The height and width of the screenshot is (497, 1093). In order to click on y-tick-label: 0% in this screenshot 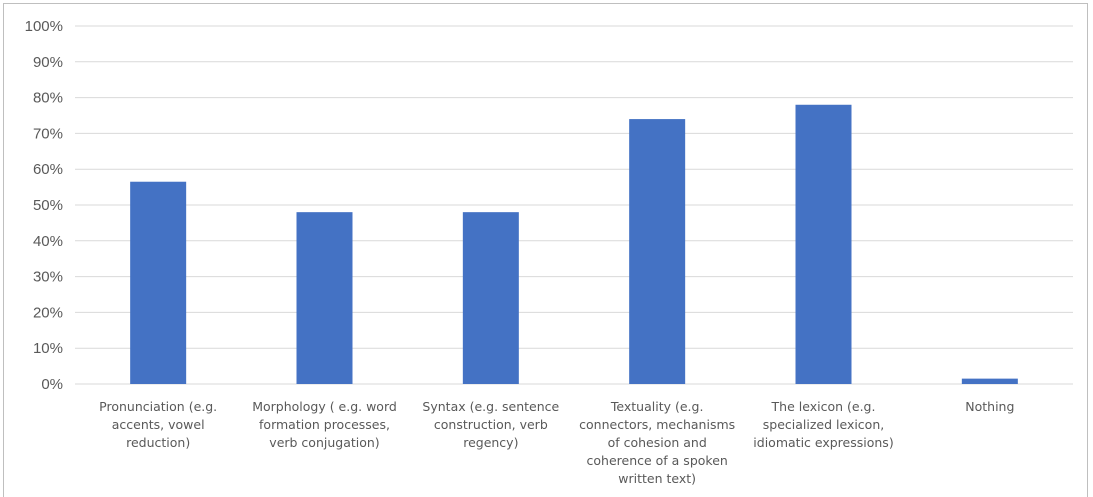, I will do `click(52, 384)`.